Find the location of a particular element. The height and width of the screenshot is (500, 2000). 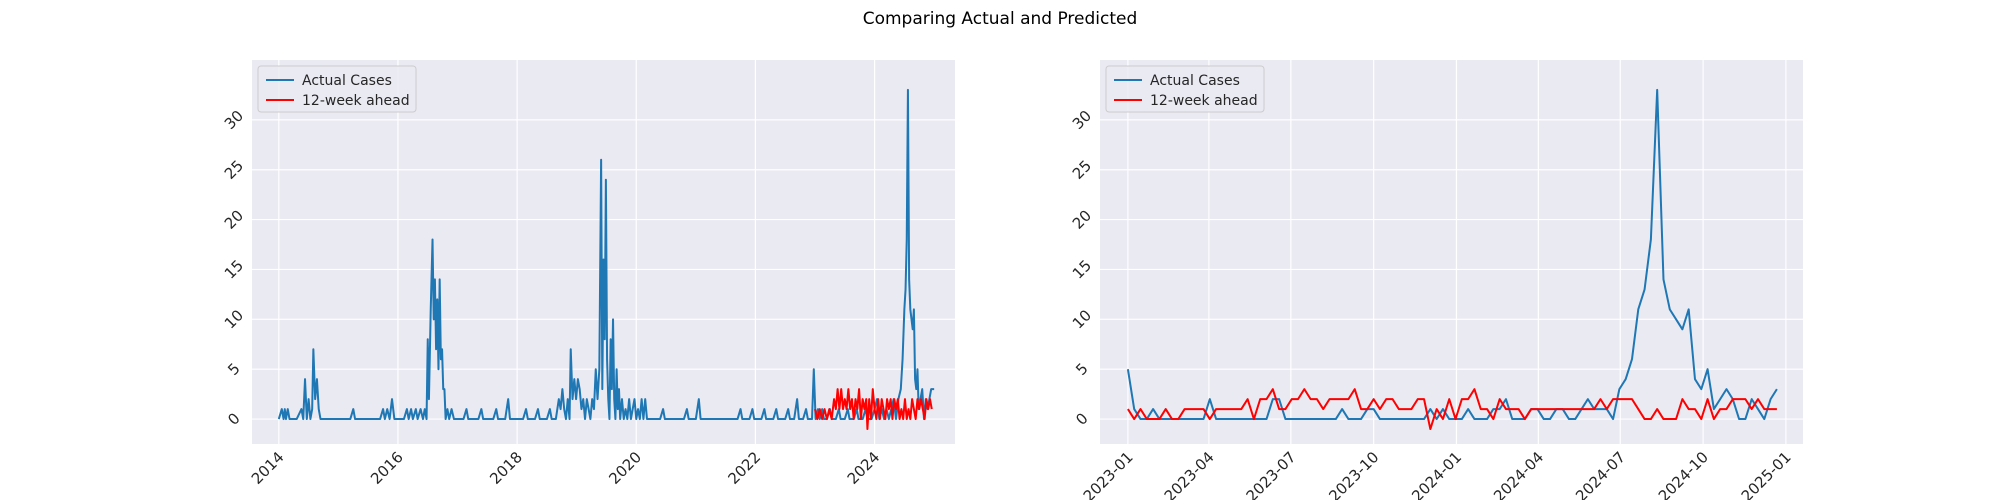

x-tick-label: 2023-07 is located at coordinates (1271, 474).